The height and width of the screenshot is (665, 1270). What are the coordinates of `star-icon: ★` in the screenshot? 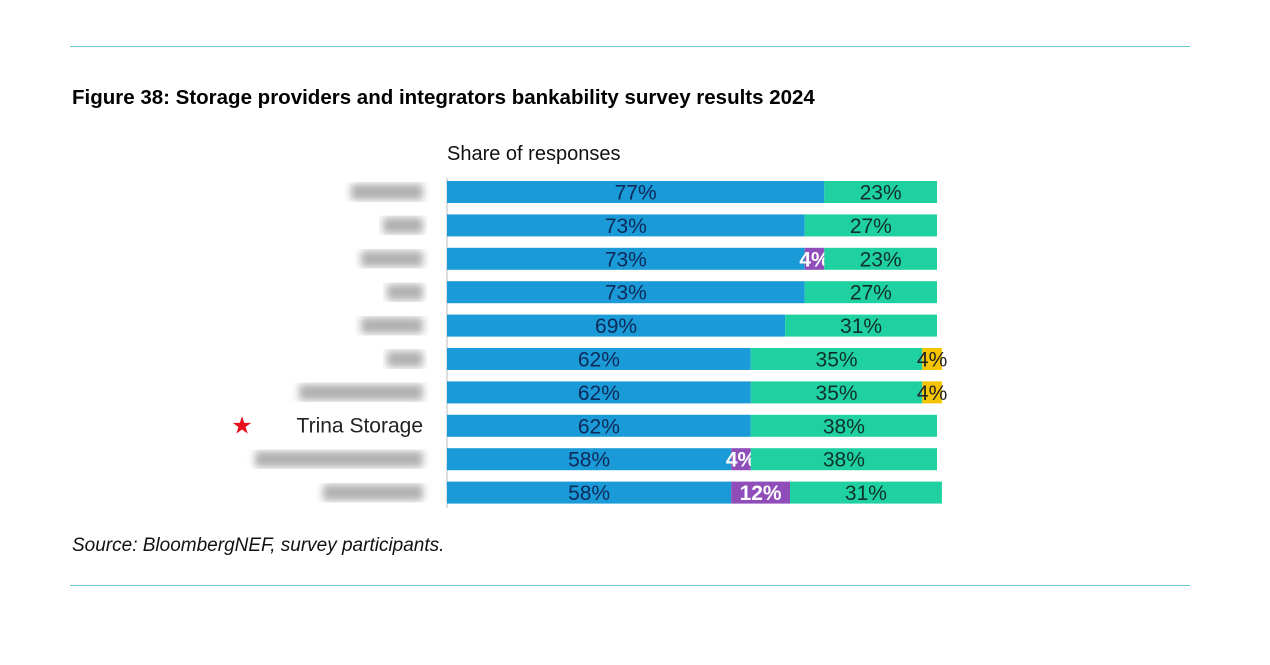 It's located at (242, 425).